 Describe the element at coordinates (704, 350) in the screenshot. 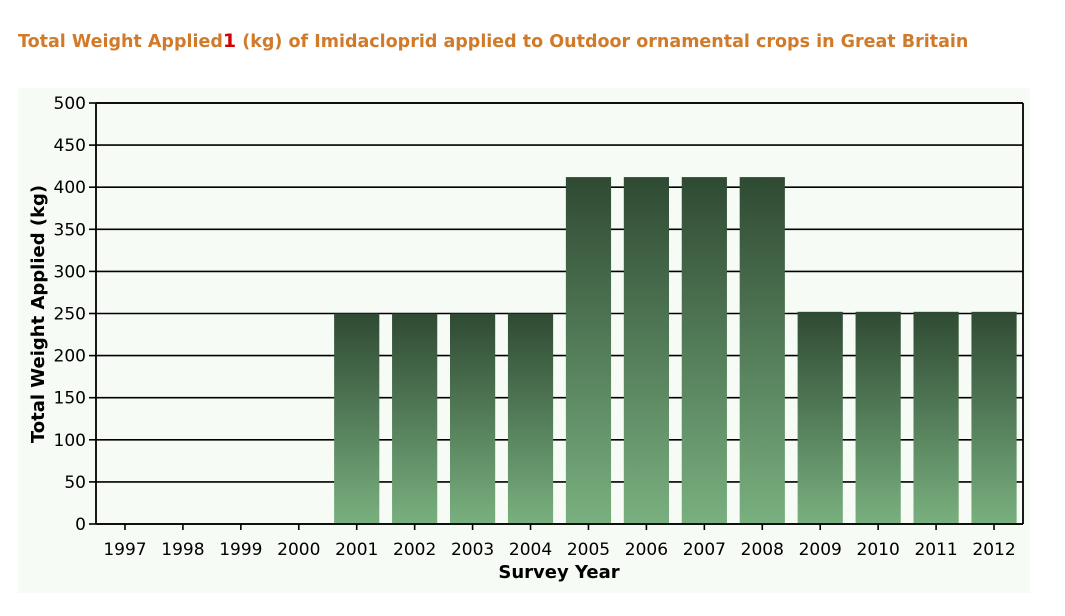

I see `bar-2007` at that location.